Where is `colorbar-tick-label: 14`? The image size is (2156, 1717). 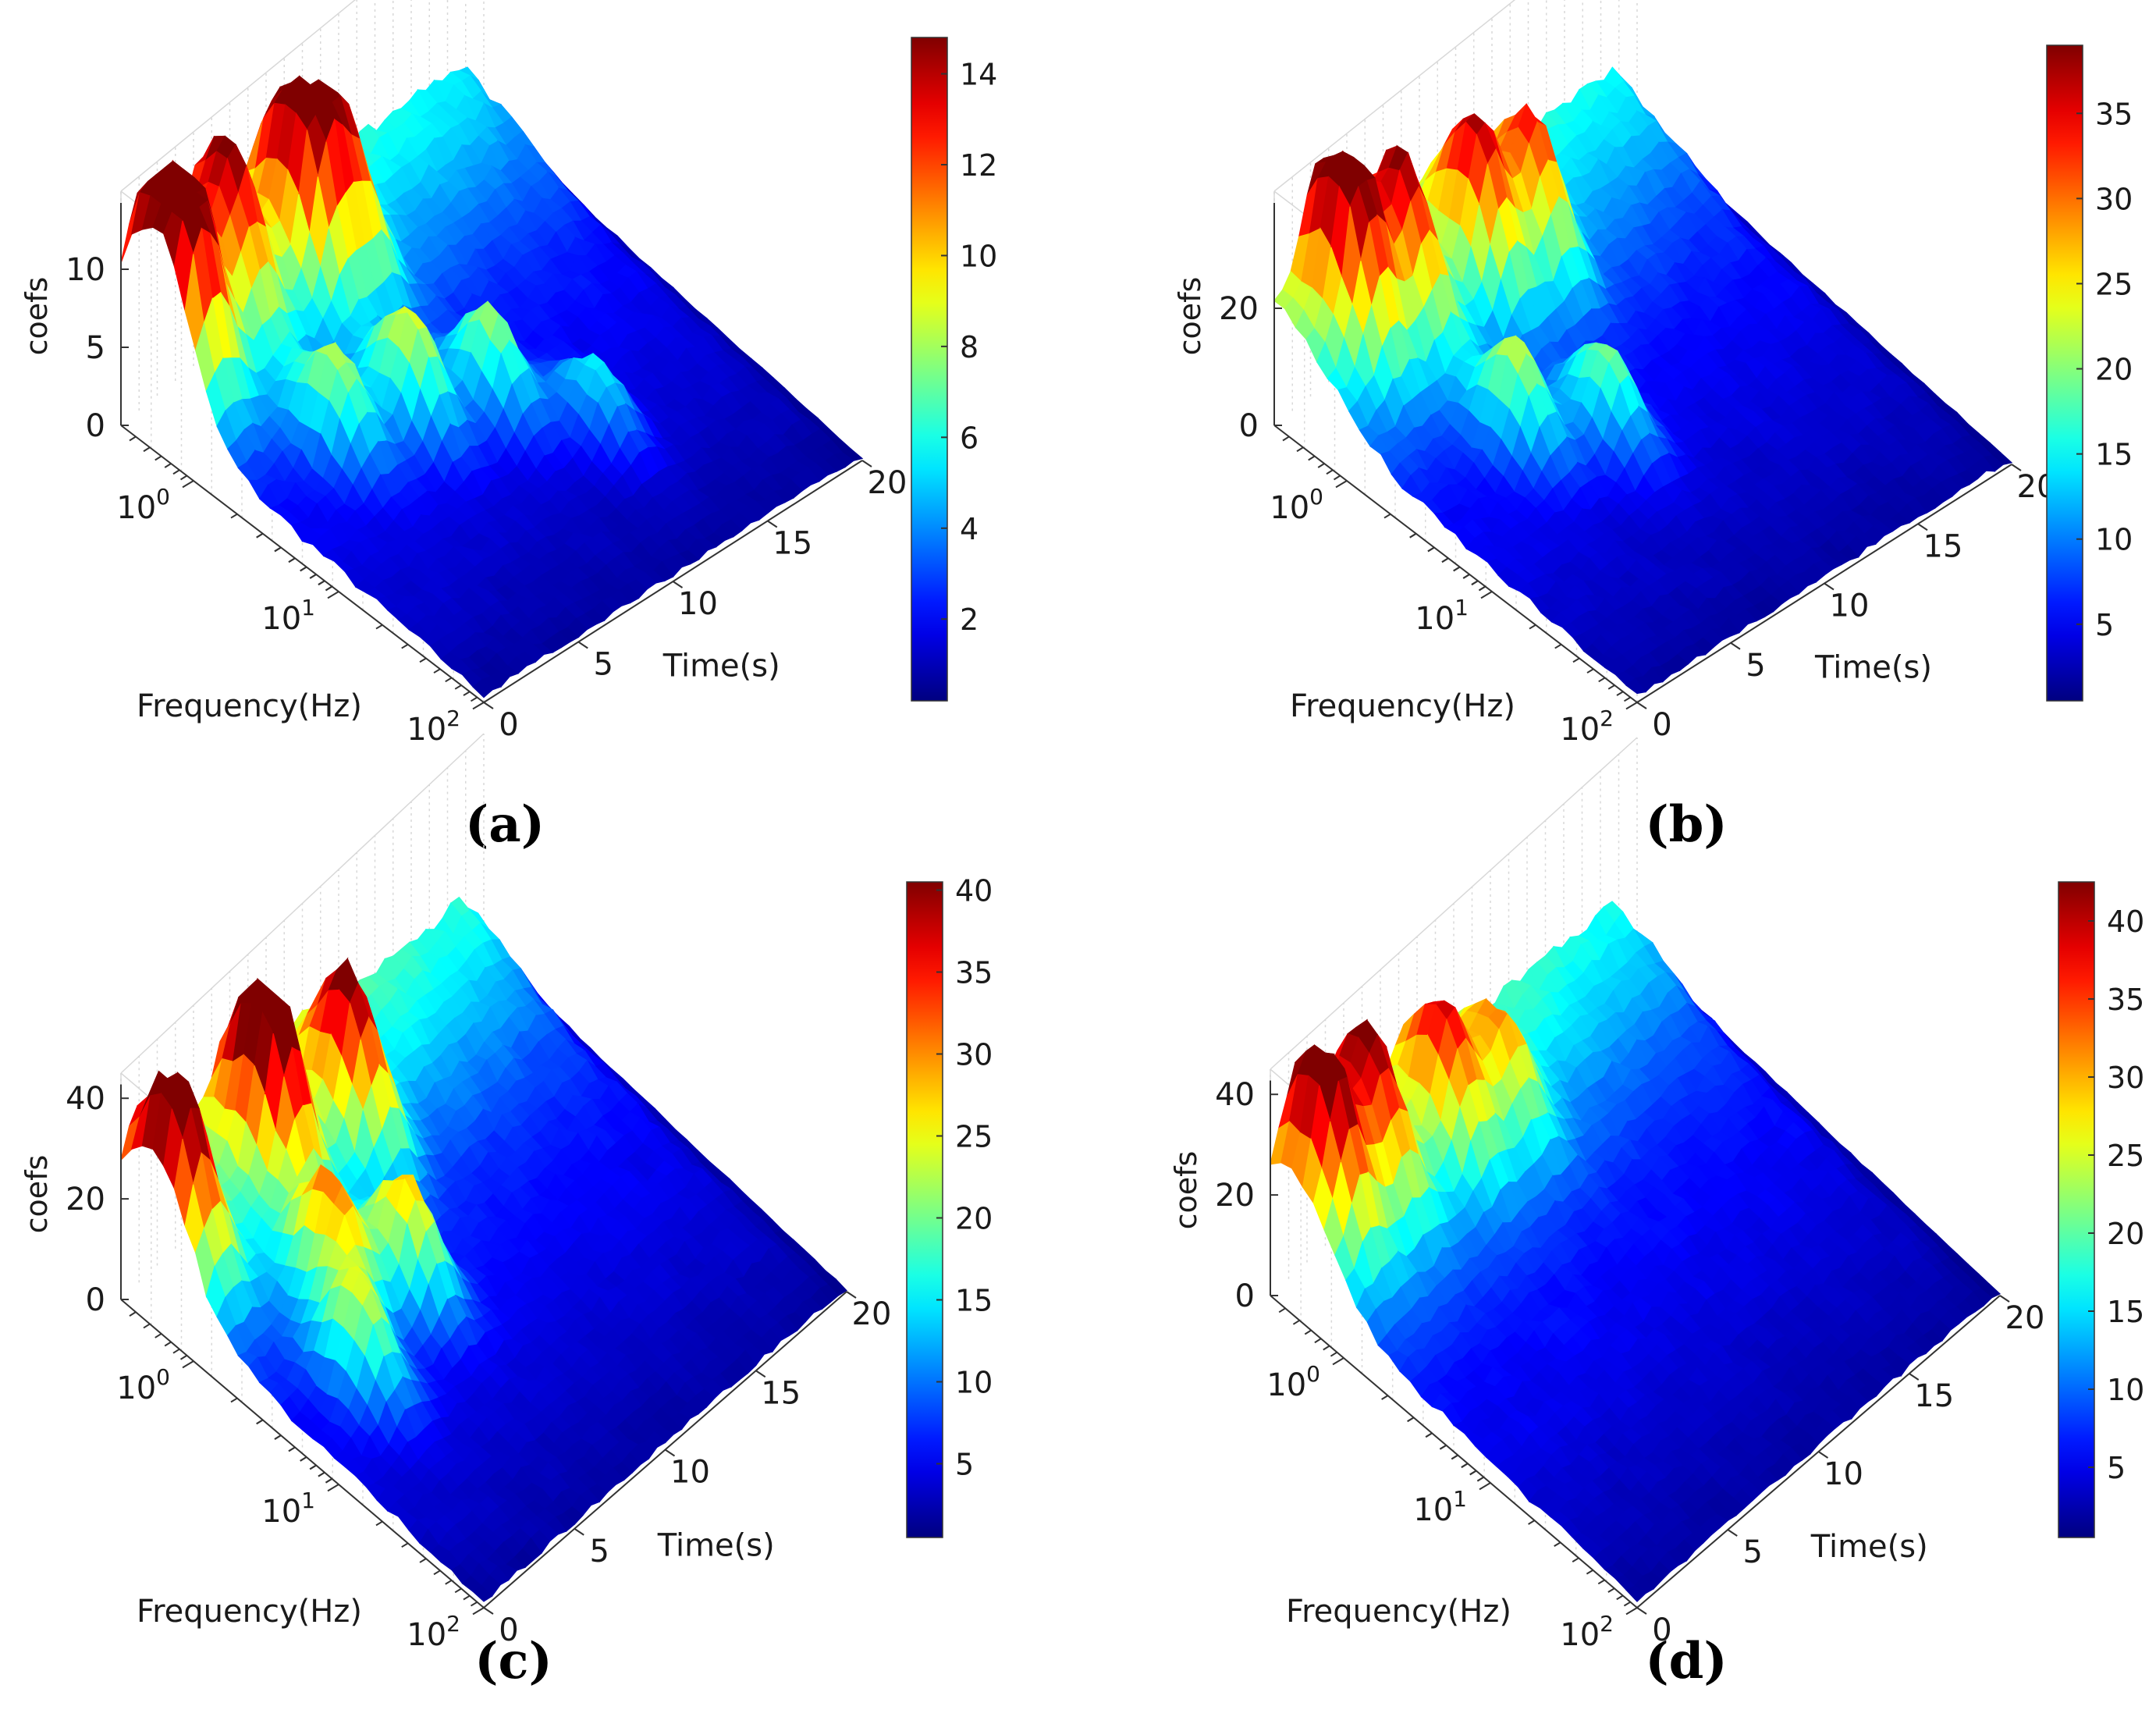
colorbar-tick-label: 14 is located at coordinates (978, 75).